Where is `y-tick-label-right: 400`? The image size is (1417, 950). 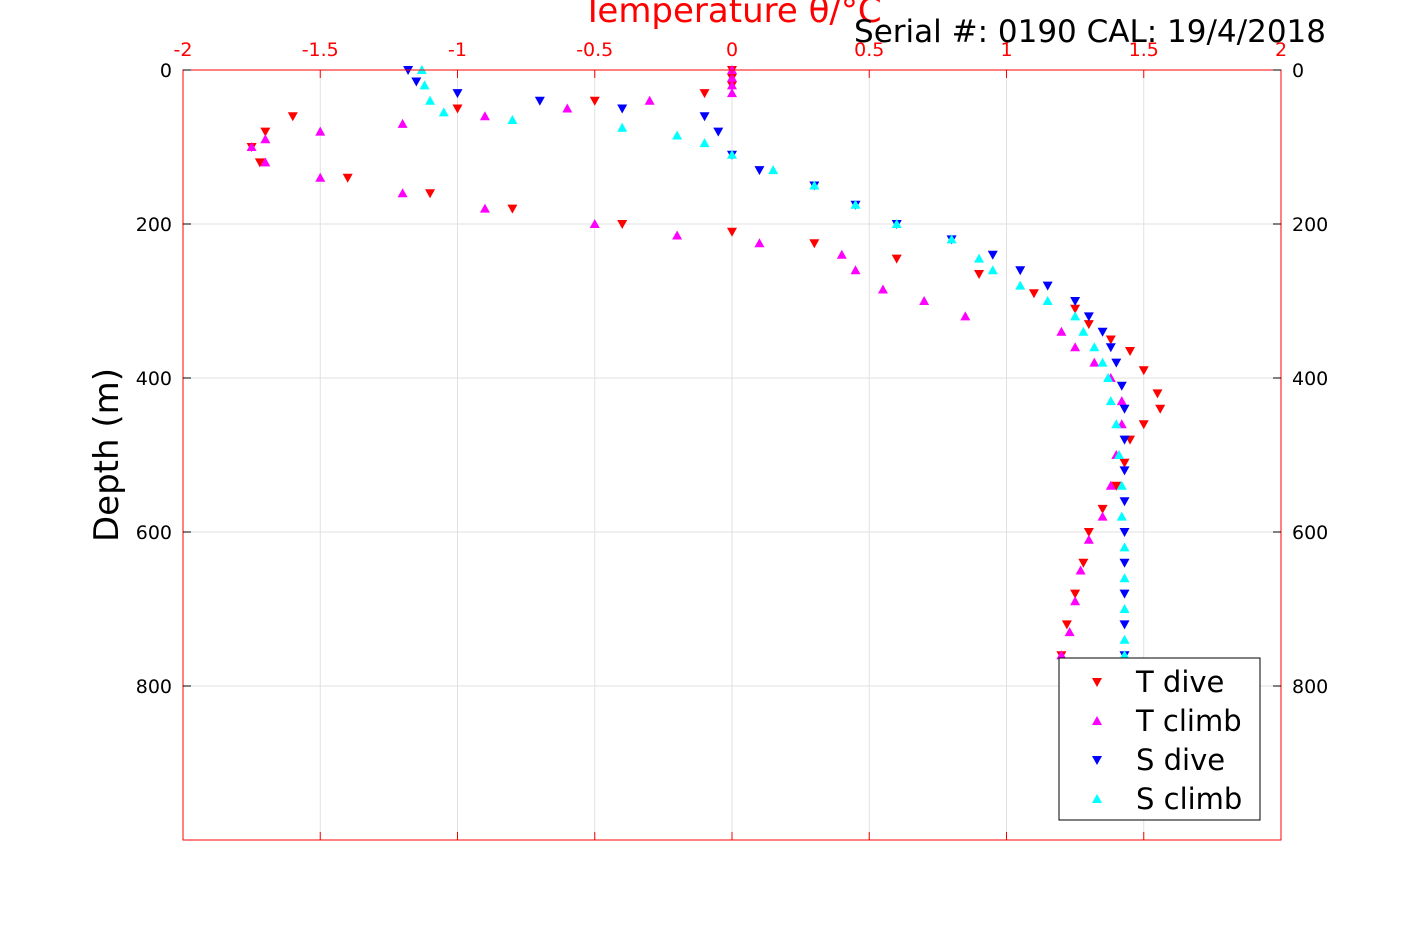 y-tick-label-right: 400 is located at coordinates (1310, 379).